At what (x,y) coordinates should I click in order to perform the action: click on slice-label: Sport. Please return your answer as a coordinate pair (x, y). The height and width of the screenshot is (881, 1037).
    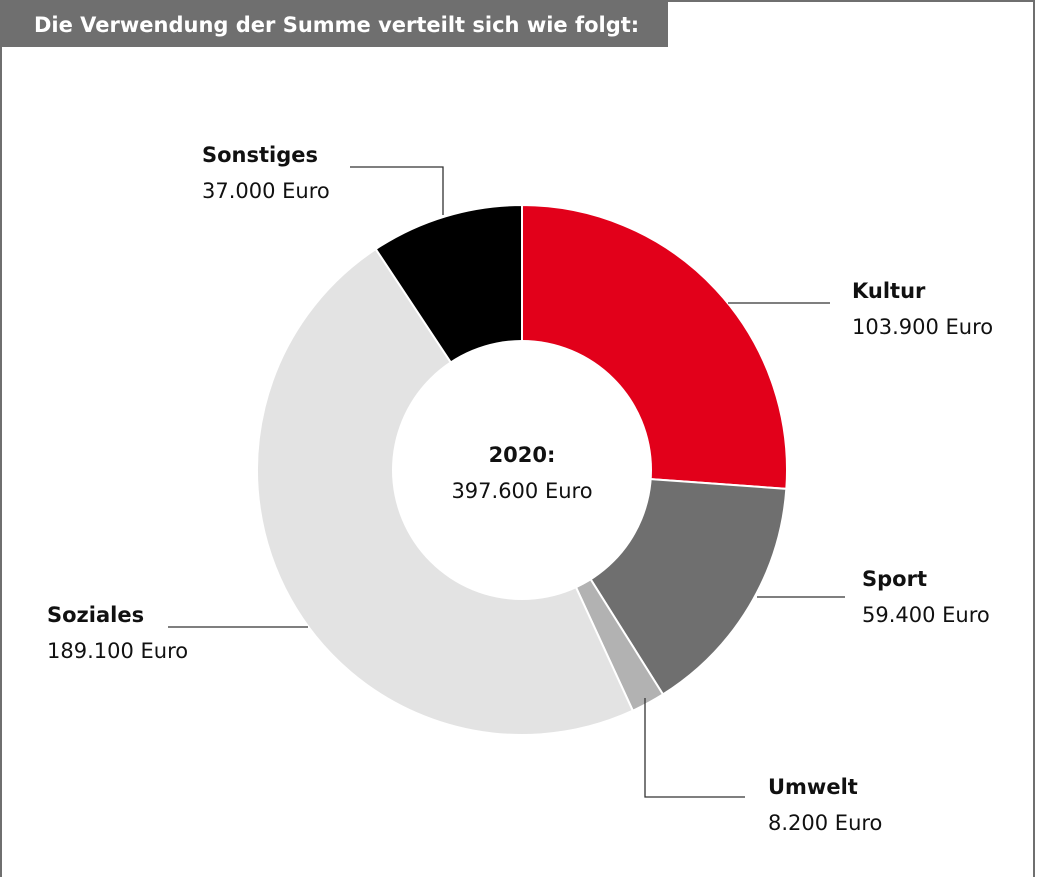
    Looking at the image, I should click on (894, 579).